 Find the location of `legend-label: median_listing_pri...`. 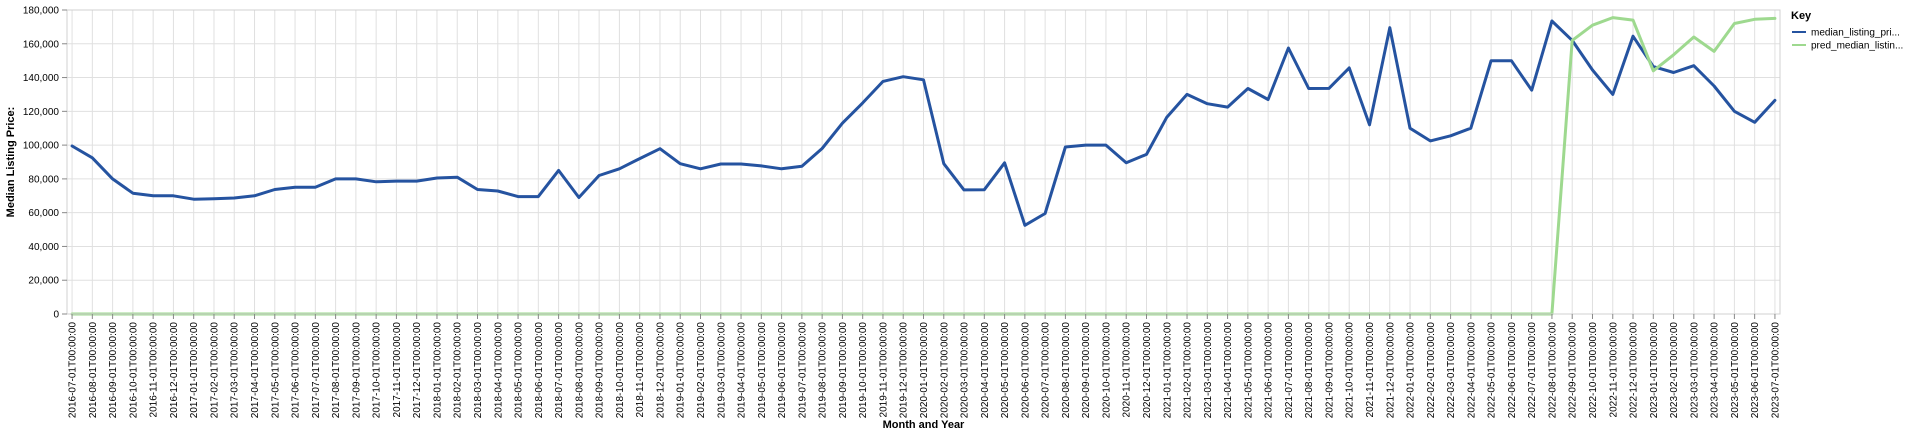

legend-label: median_listing_pri... is located at coordinates (1855, 33).